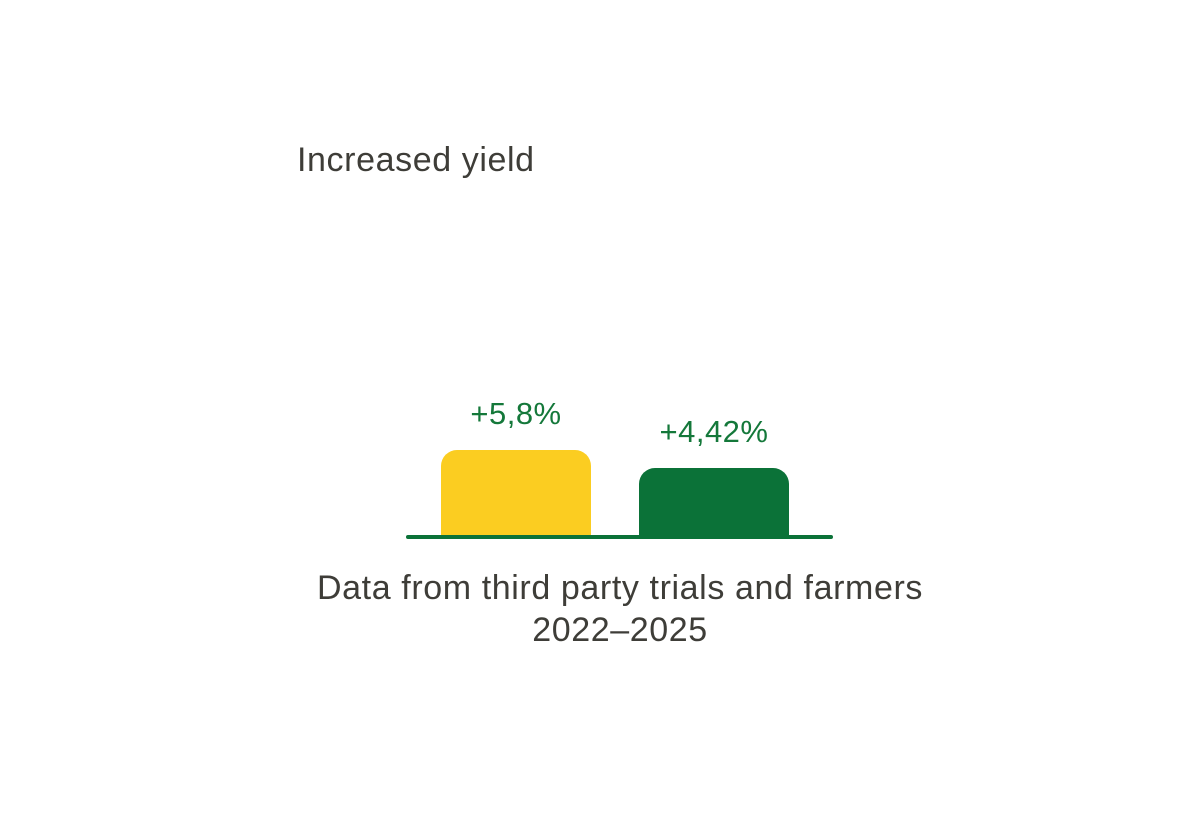 The image size is (1187, 839). Describe the element at coordinates (620, 588) in the screenshot. I see `caption-line-1: Data from third party trials and farmers` at that location.